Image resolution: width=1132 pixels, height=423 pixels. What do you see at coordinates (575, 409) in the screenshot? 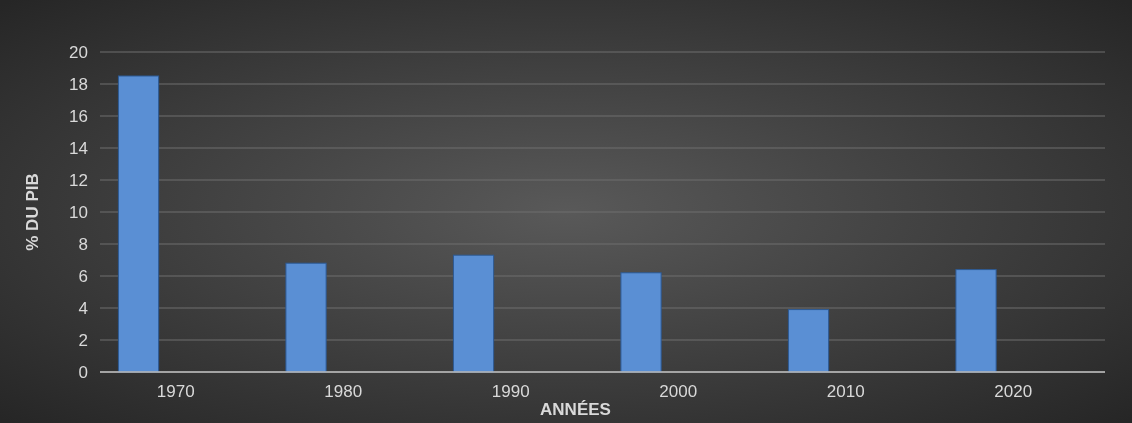
I see `x-axis-title: ANNÉES` at bounding box center [575, 409].